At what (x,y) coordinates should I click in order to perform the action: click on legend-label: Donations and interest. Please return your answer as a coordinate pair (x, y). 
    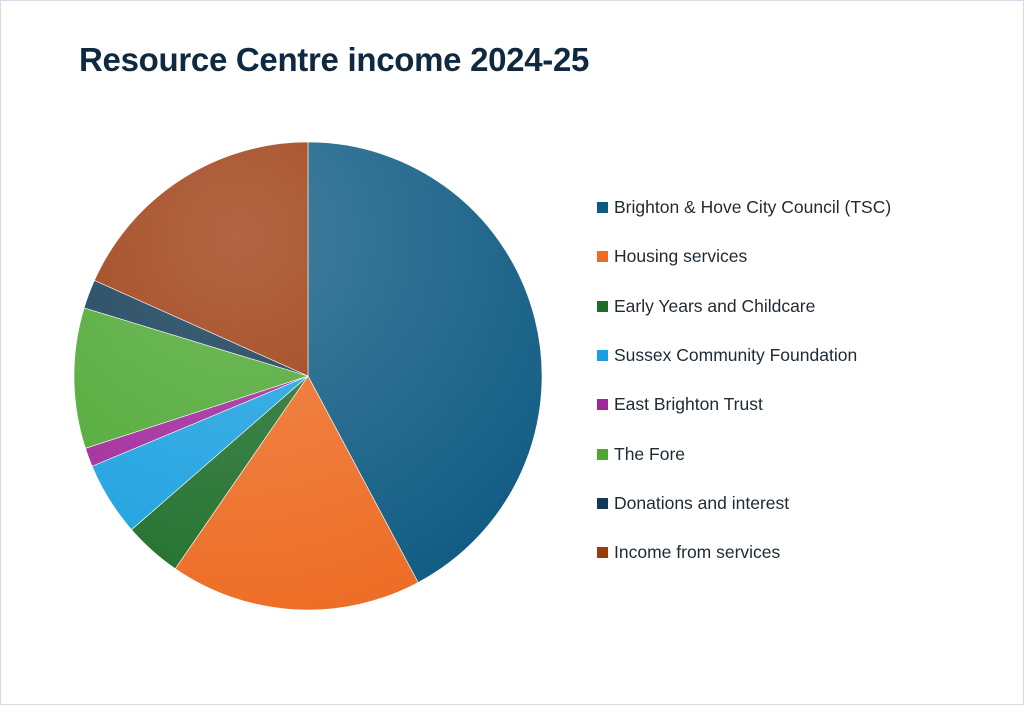
    Looking at the image, I should click on (702, 502).